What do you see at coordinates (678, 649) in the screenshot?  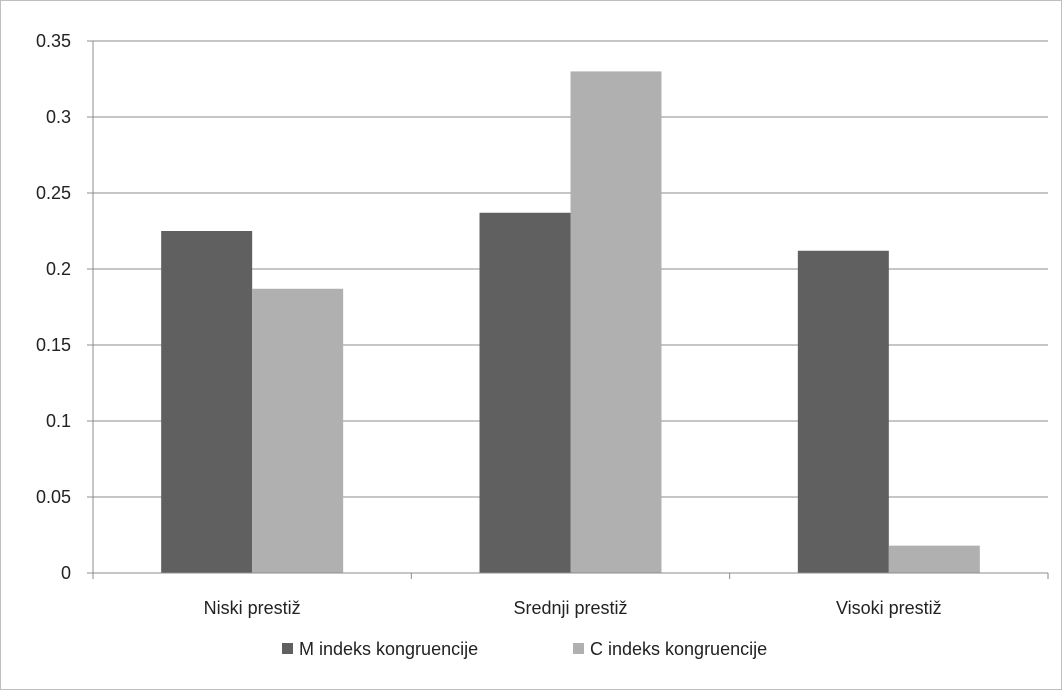 I see `legend-label: C indeks kongruencije` at bounding box center [678, 649].